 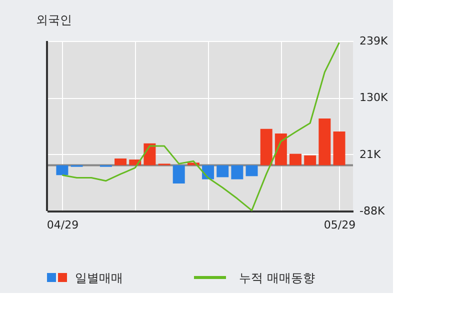 What do you see at coordinates (374, 97) in the screenshot?
I see `y-tick-label: 130K` at bounding box center [374, 97].